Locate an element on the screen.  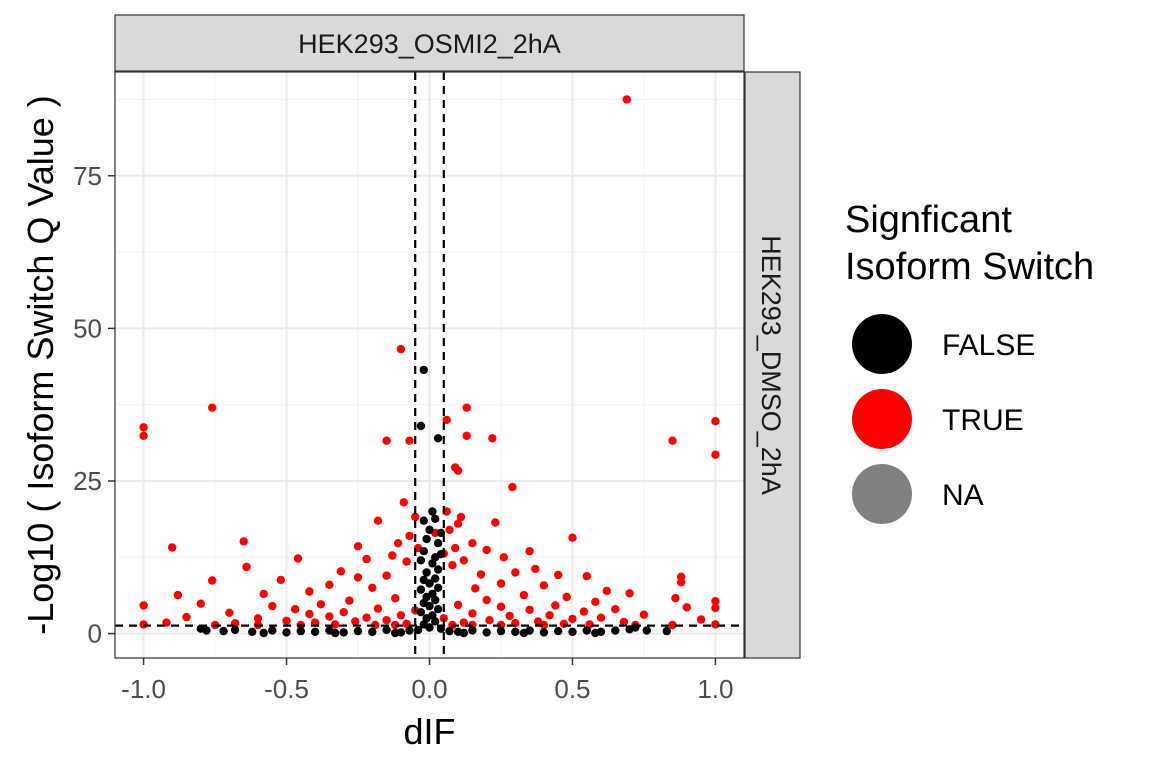
facet-strip-top is located at coordinates (429, 43).